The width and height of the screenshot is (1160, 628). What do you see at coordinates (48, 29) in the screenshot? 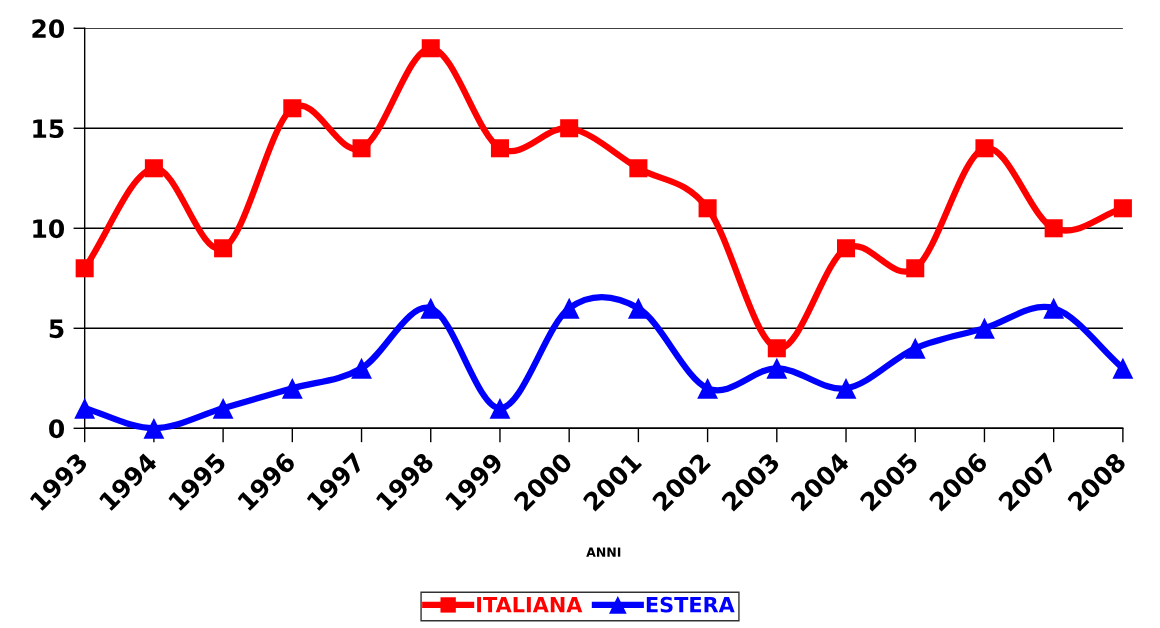
I see `y-tick-label: 20` at bounding box center [48, 29].